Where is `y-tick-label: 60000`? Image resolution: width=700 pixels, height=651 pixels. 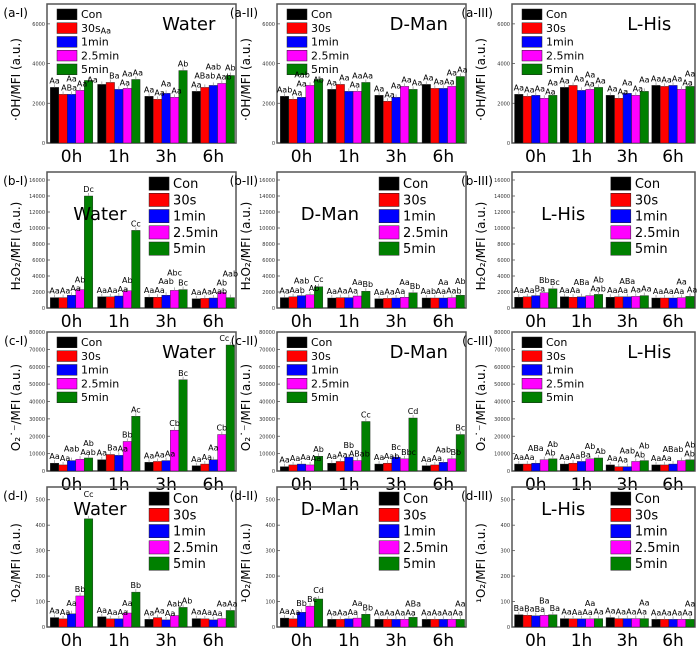
y-tick-label: 60000 is located at coordinates (267, 368).